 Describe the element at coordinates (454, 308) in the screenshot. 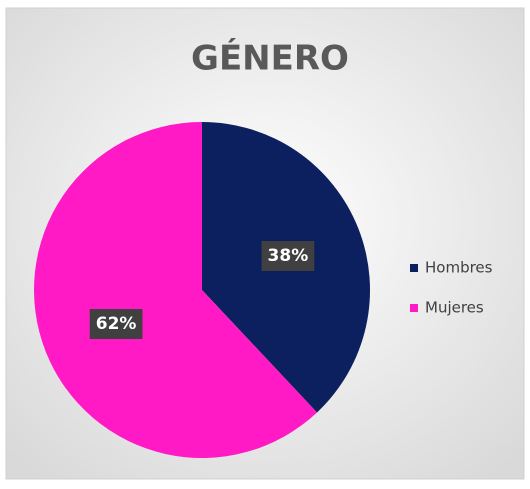

I see `legend-label: Mujeres` at that location.